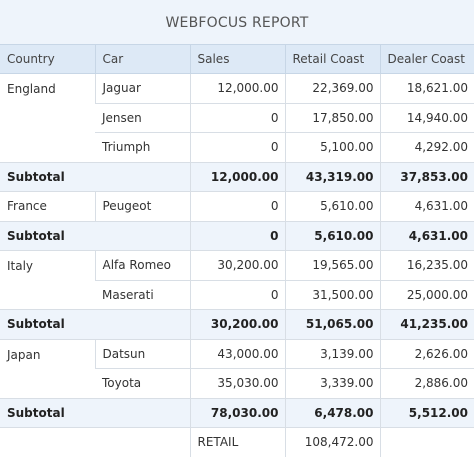 The image size is (474, 457). I want to click on column-header-retail-coast: Retail Coast, so click(332, 59).